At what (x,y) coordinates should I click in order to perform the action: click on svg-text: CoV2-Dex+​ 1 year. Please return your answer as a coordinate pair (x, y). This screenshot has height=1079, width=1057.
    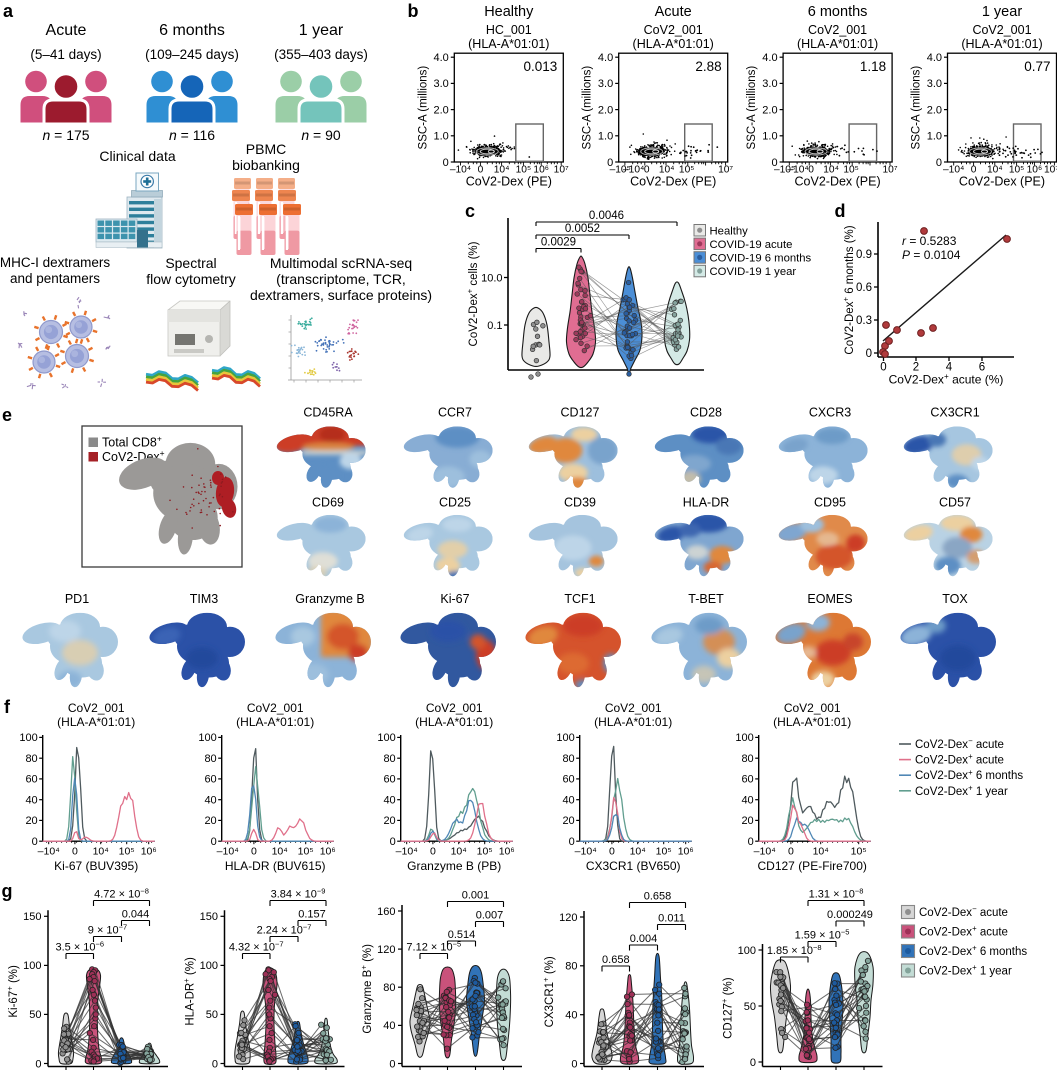
    Looking at the image, I should click on (965, 970).